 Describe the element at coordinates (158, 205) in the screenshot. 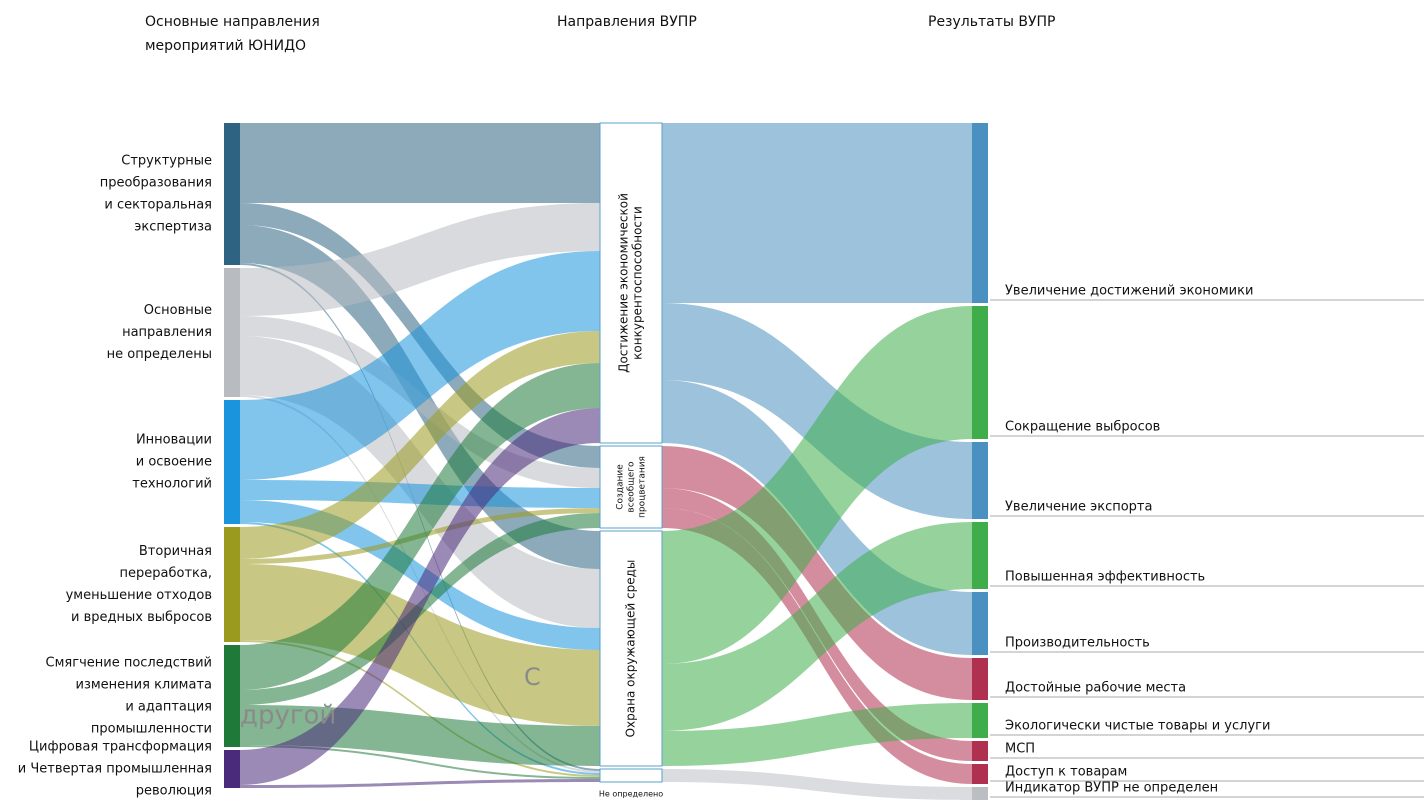

I see `node-label: и секторальная` at that location.